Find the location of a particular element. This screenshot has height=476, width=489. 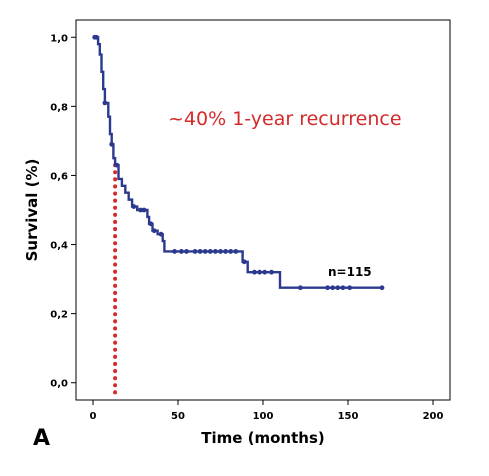

x-tick-label: 100 is located at coordinates (263, 416).